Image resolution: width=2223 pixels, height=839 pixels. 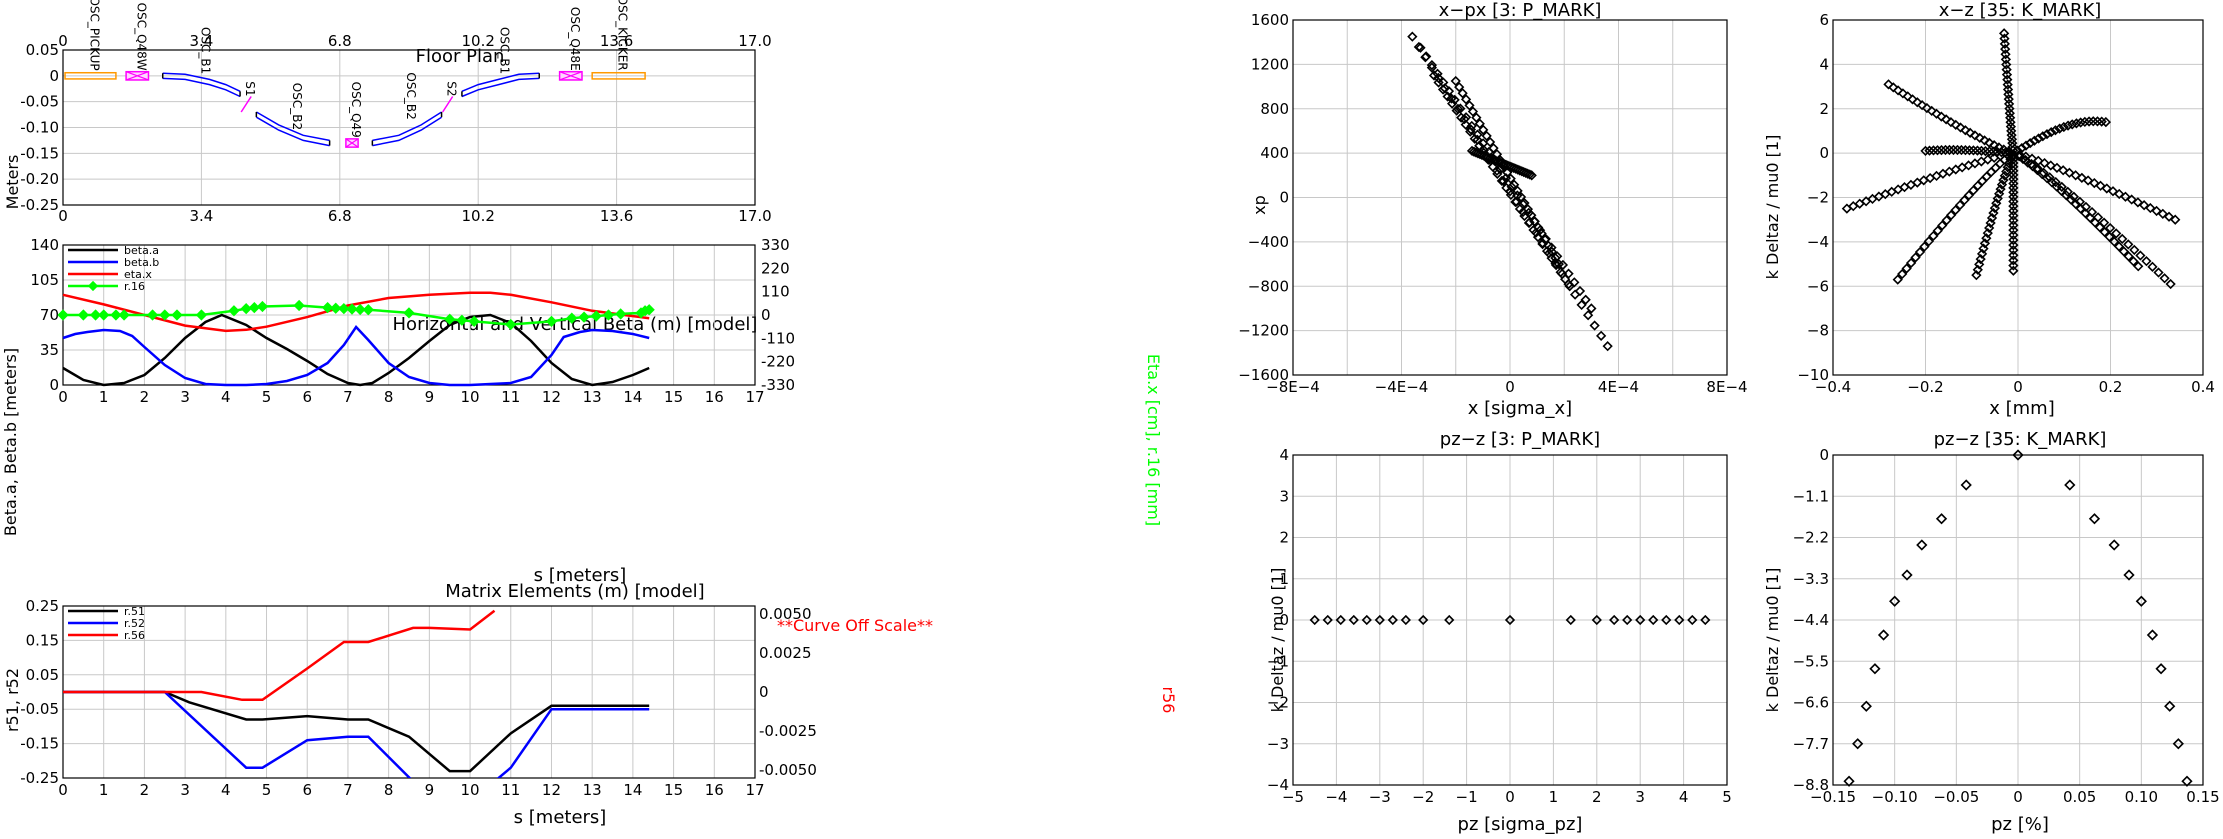 What do you see at coordinates (1510, 387) in the screenshot?
I see `x-tick-label: 0` at bounding box center [1510, 387].